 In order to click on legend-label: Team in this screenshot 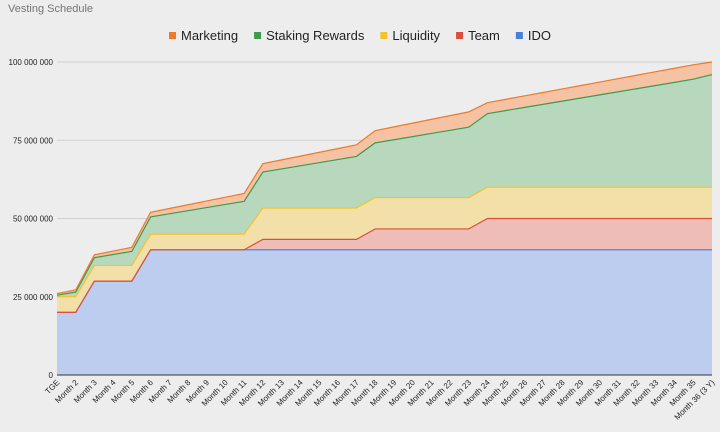, I will do `click(484, 35)`.